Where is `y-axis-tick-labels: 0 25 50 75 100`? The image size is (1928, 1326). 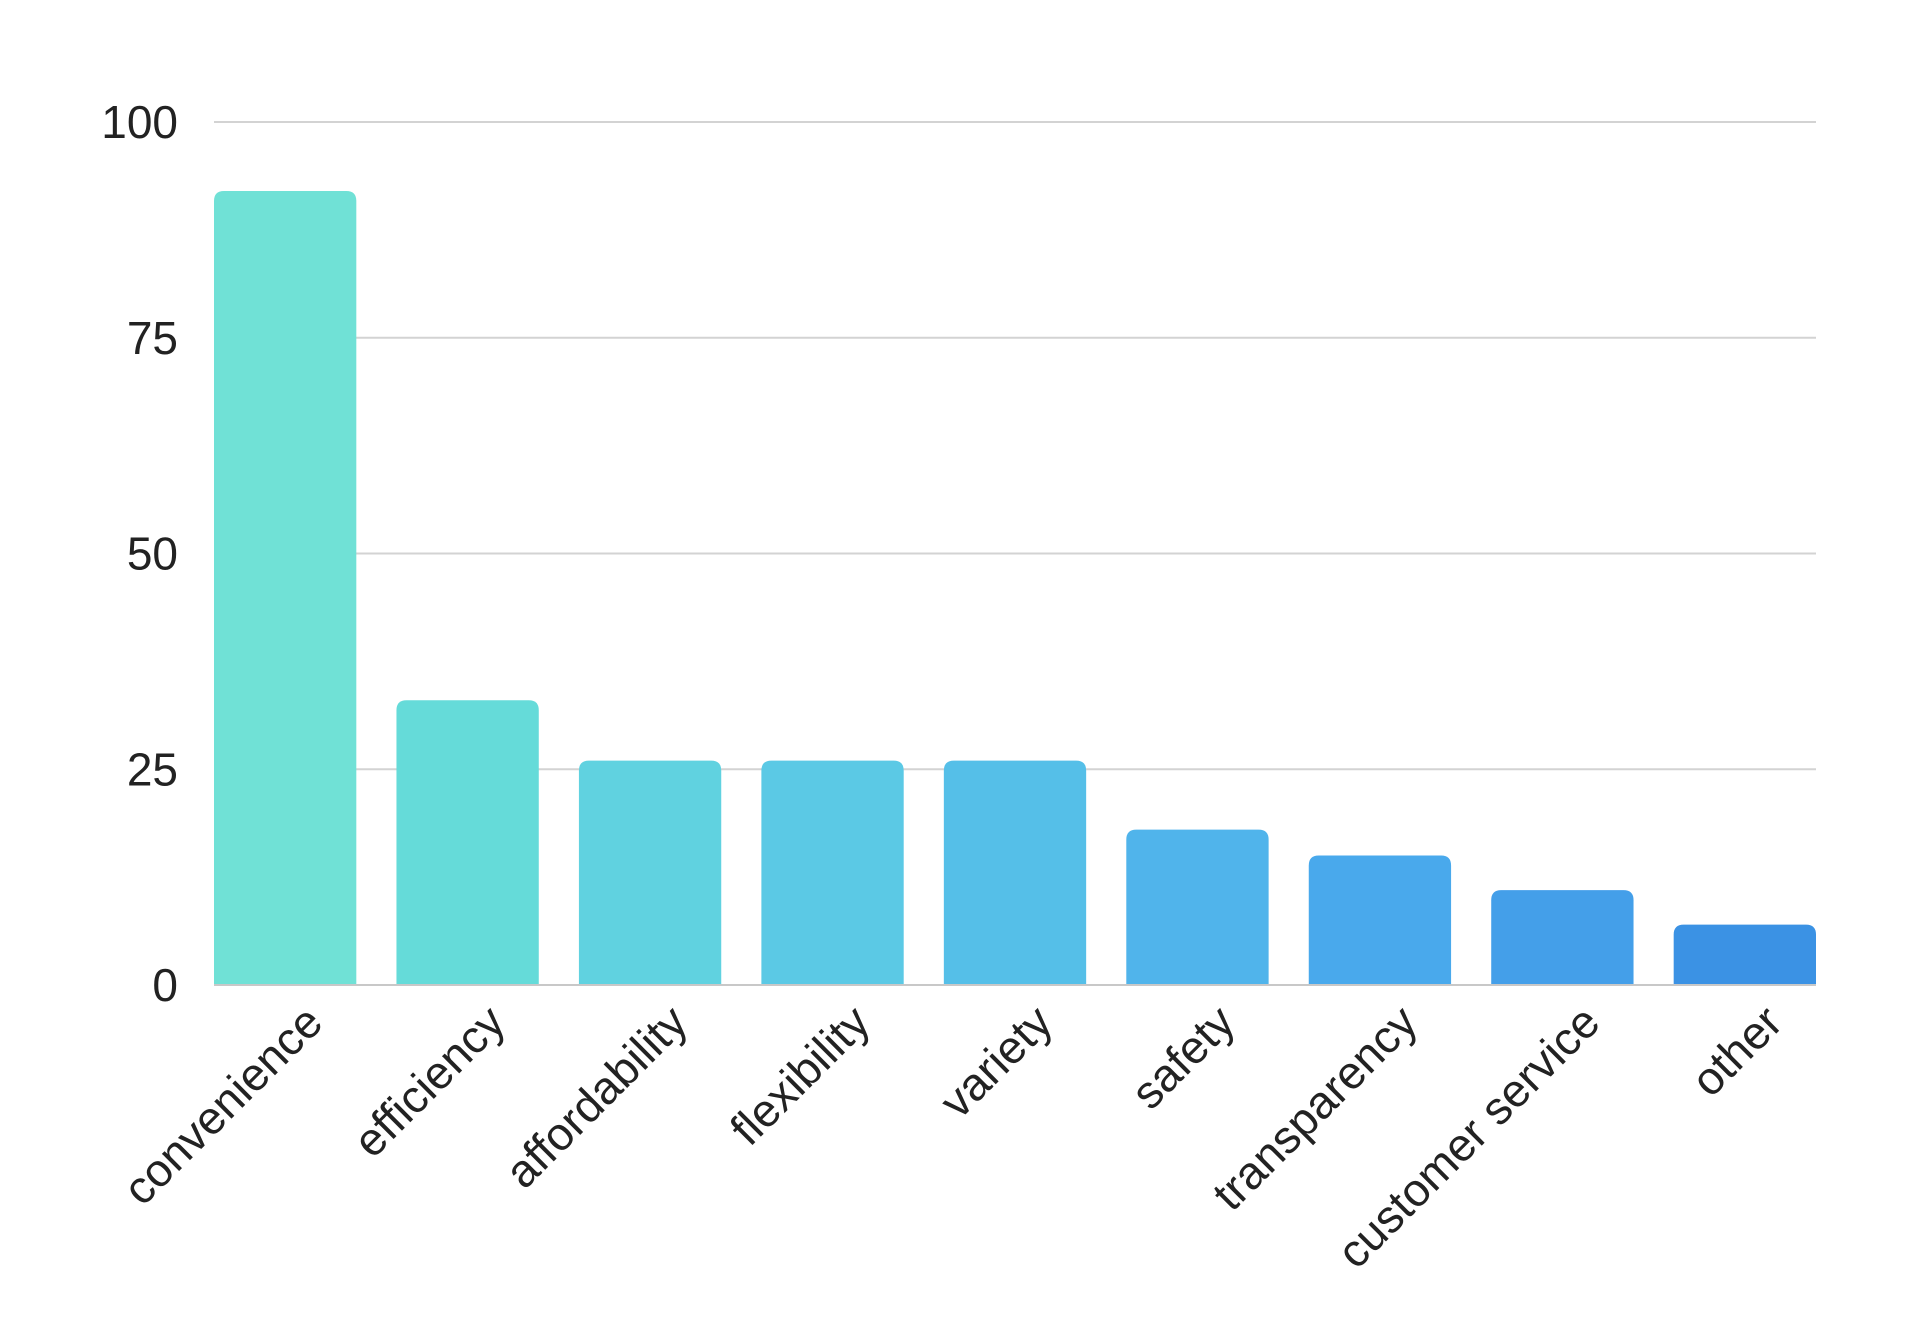
y-axis-tick-labels: 0 25 50 75 100 is located at coordinates (139, 553).